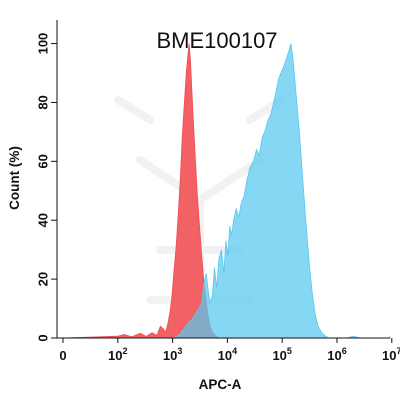 The image size is (400, 402). Describe the element at coordinates (62, 355) in the screenshot. I see `x-tick-label: 0` at that location.